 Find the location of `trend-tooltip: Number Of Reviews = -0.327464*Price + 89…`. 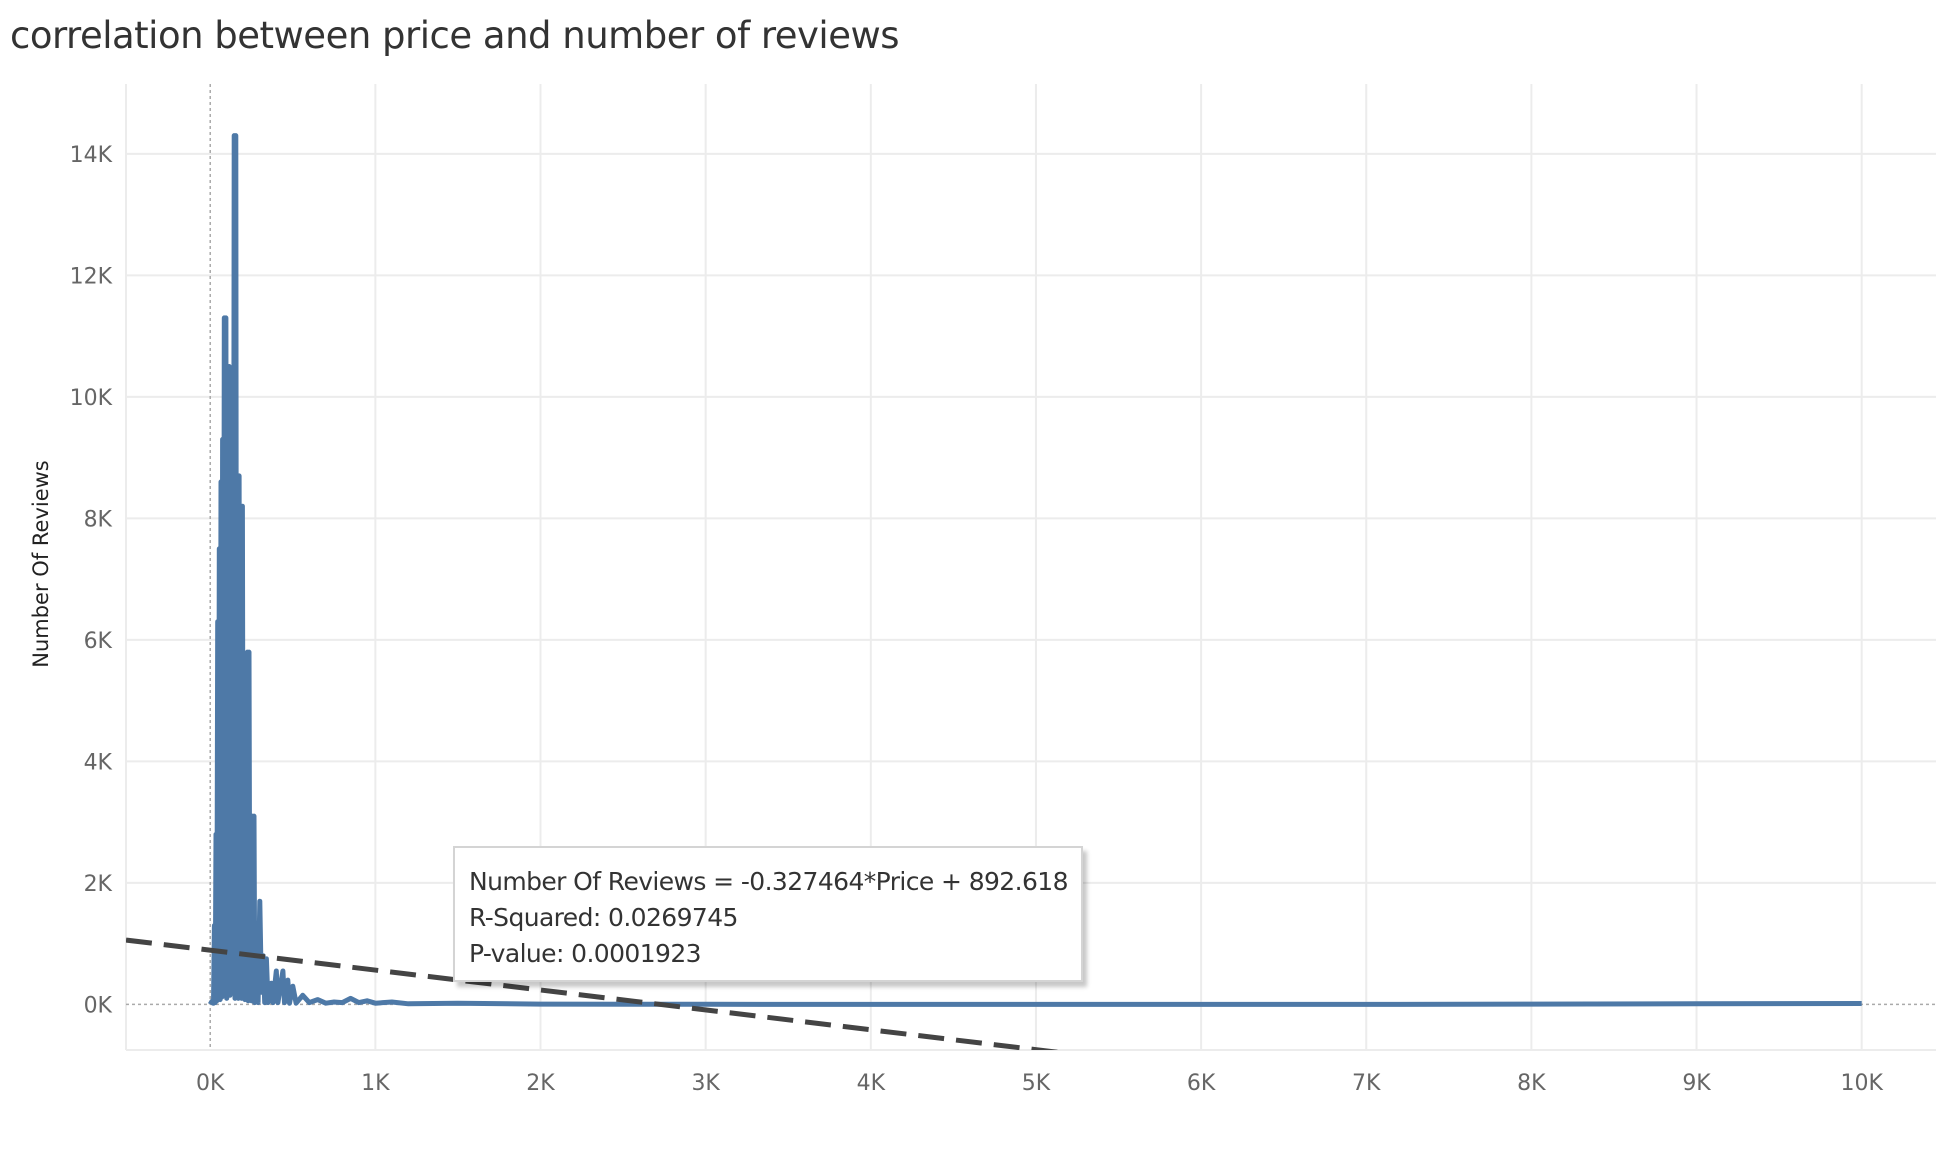

trend-tooltip: Number Of Reviews = -0.327464*Price + 89… is located at coordinates (768, 914).